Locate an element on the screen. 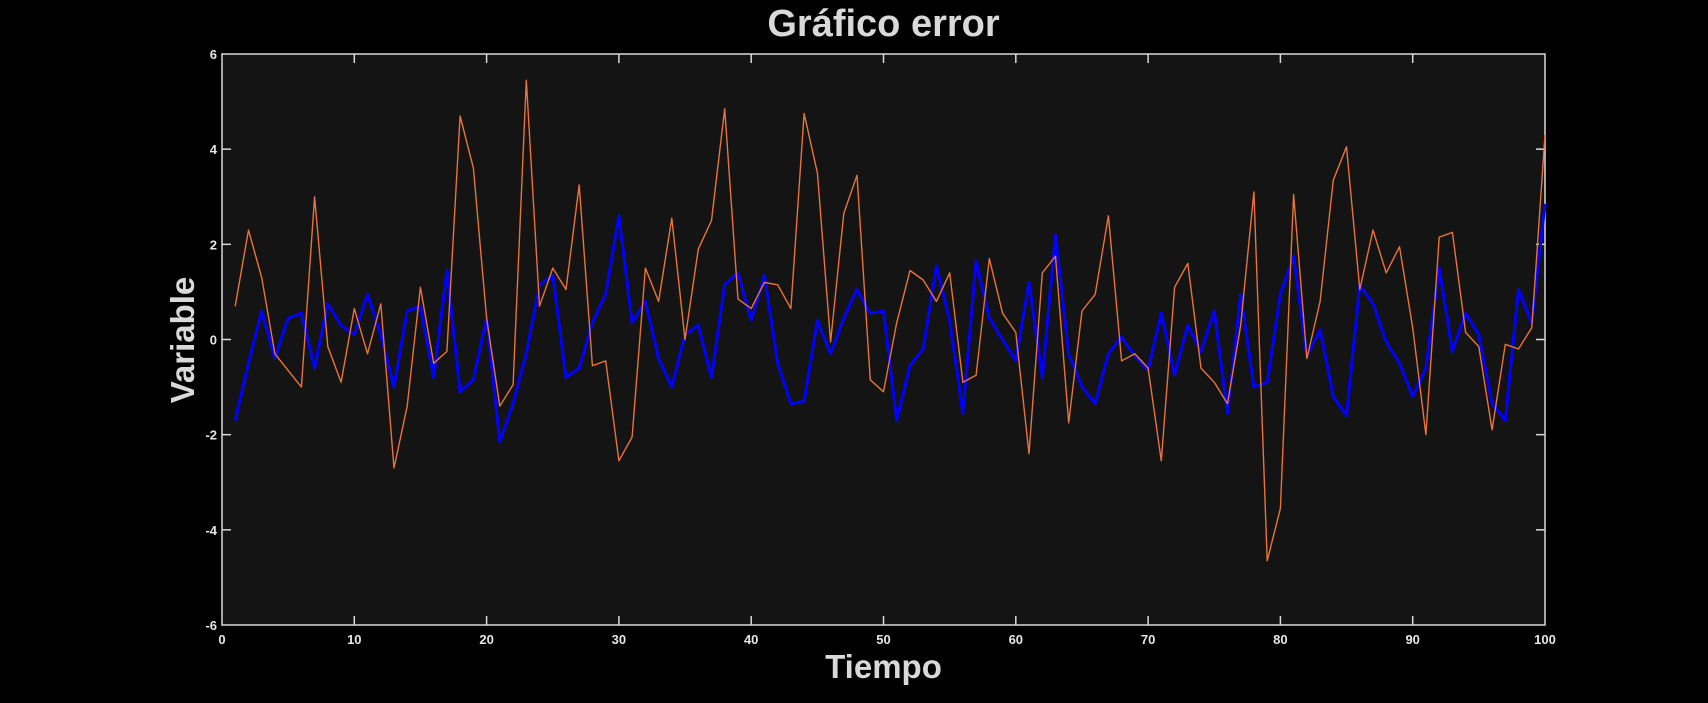 The image size is (1708, 703). x-tick-label: 80 is located at coordinates (1280, 639).